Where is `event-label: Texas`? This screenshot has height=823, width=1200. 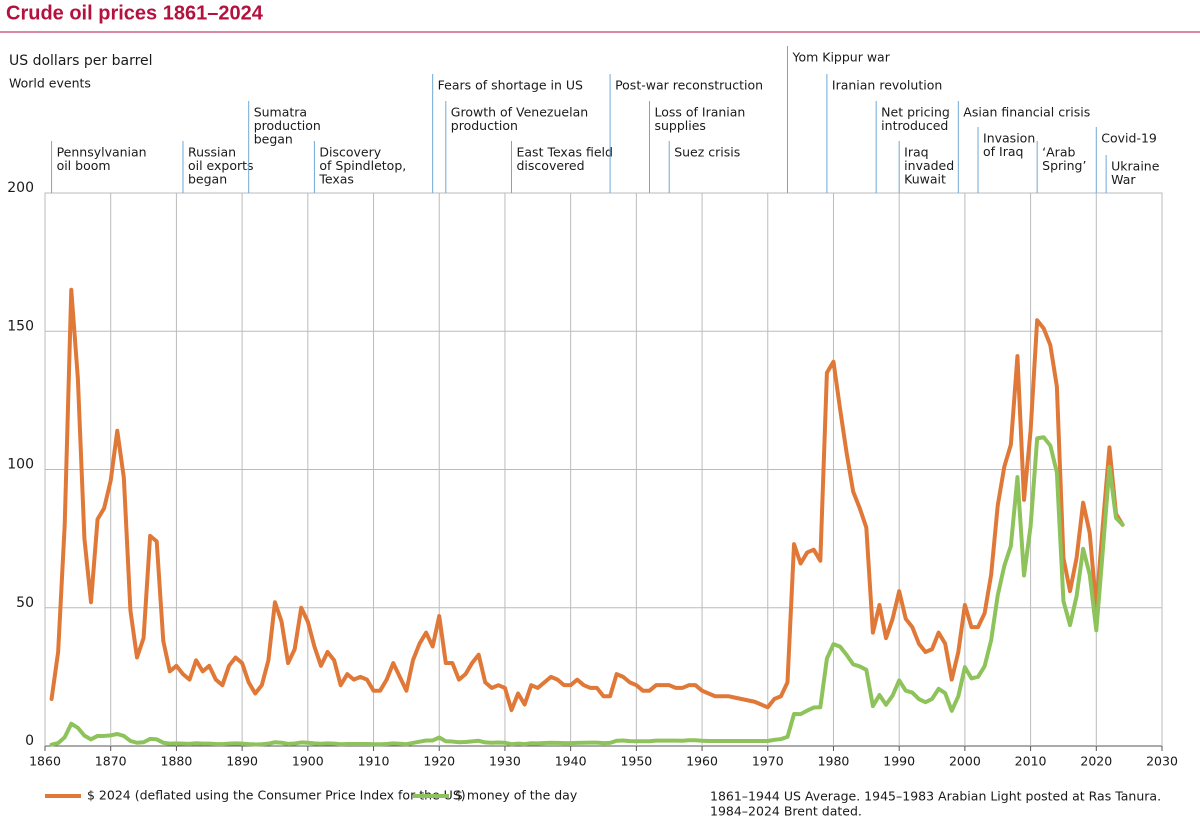 event-label: Texas is located at coordinates (336, 179).